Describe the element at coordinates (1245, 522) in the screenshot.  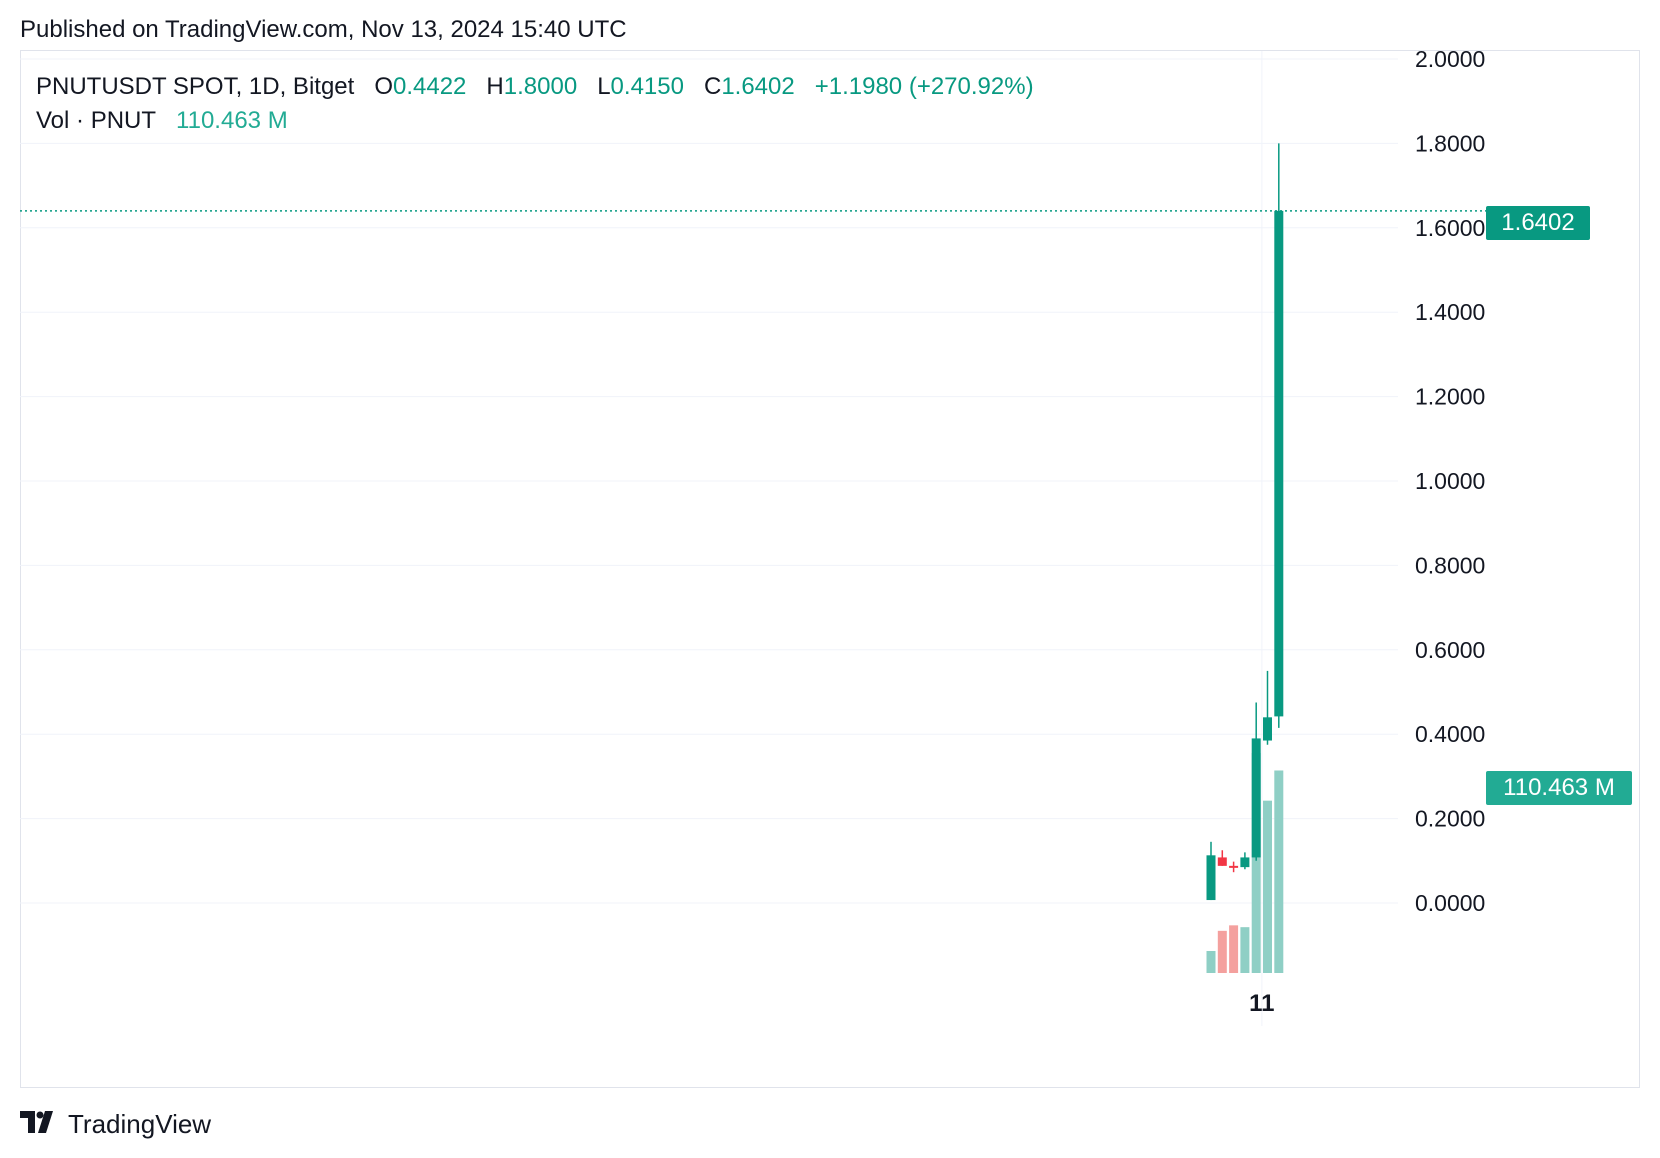
I see `candles` at that location.